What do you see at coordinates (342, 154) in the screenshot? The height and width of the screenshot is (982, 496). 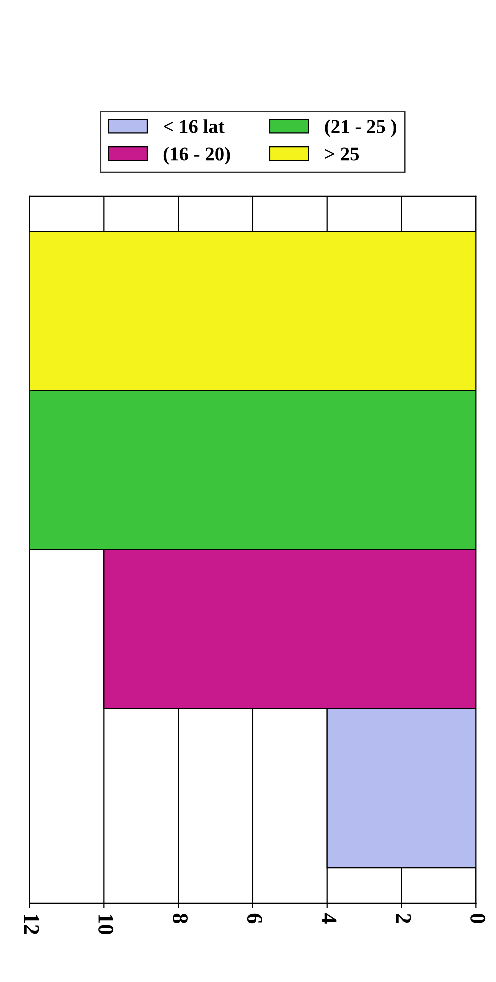 I see `legend-label: > 25` at bounding box center [342, 154].